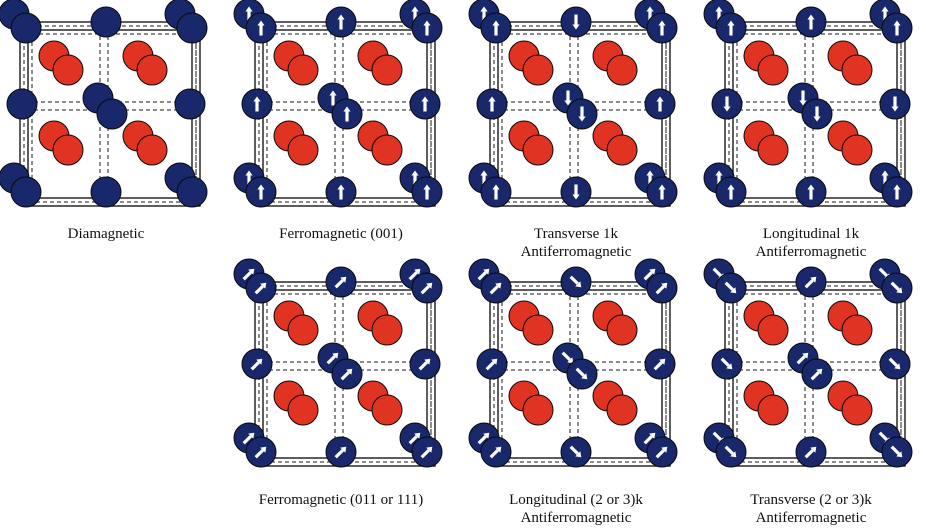 Image resolution: width=926 pixels, height=532 pixels. I want to click on magnetic-face-atom-right-arrow-head, so click(427, 361).